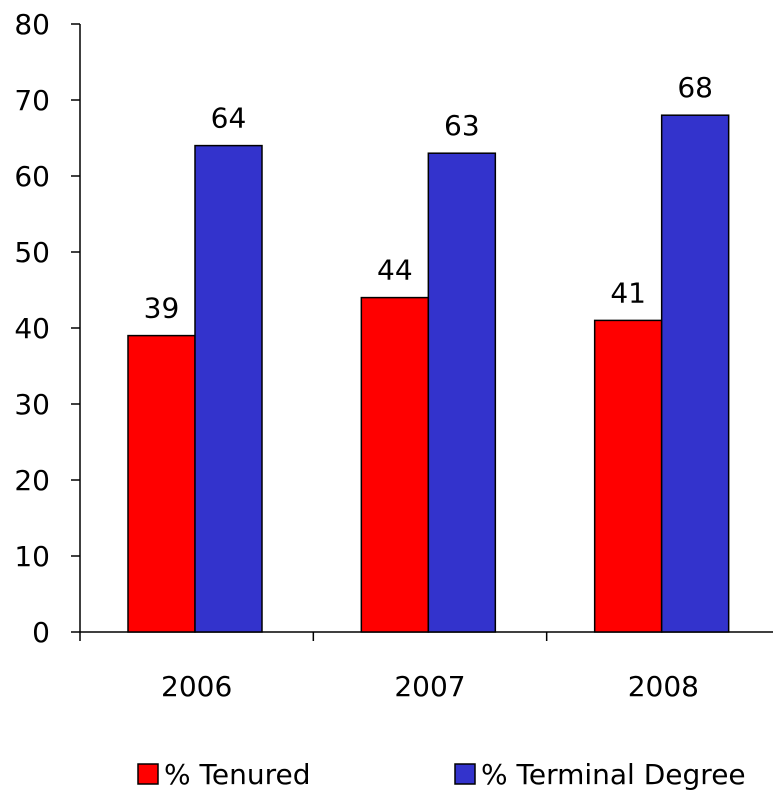  What do you see at coordinates (32, 404) in the screenshot?
I see `y-tick-label: 30` at bounding box center [32, 404].